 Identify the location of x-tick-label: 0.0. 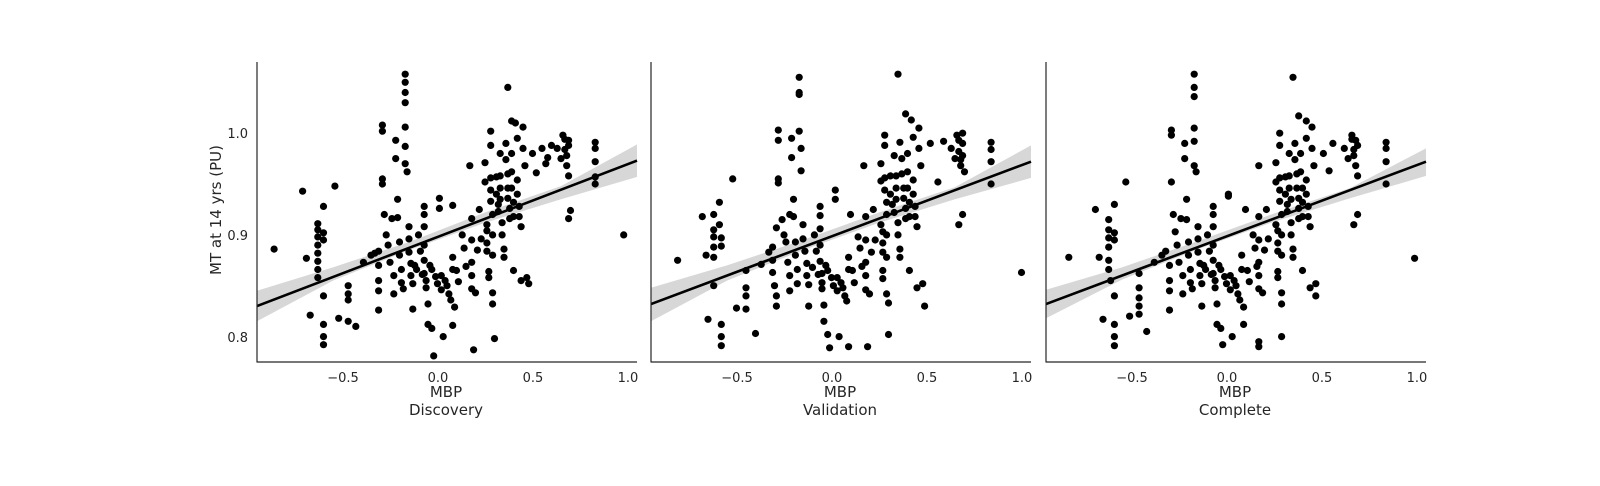
(1227, 378).